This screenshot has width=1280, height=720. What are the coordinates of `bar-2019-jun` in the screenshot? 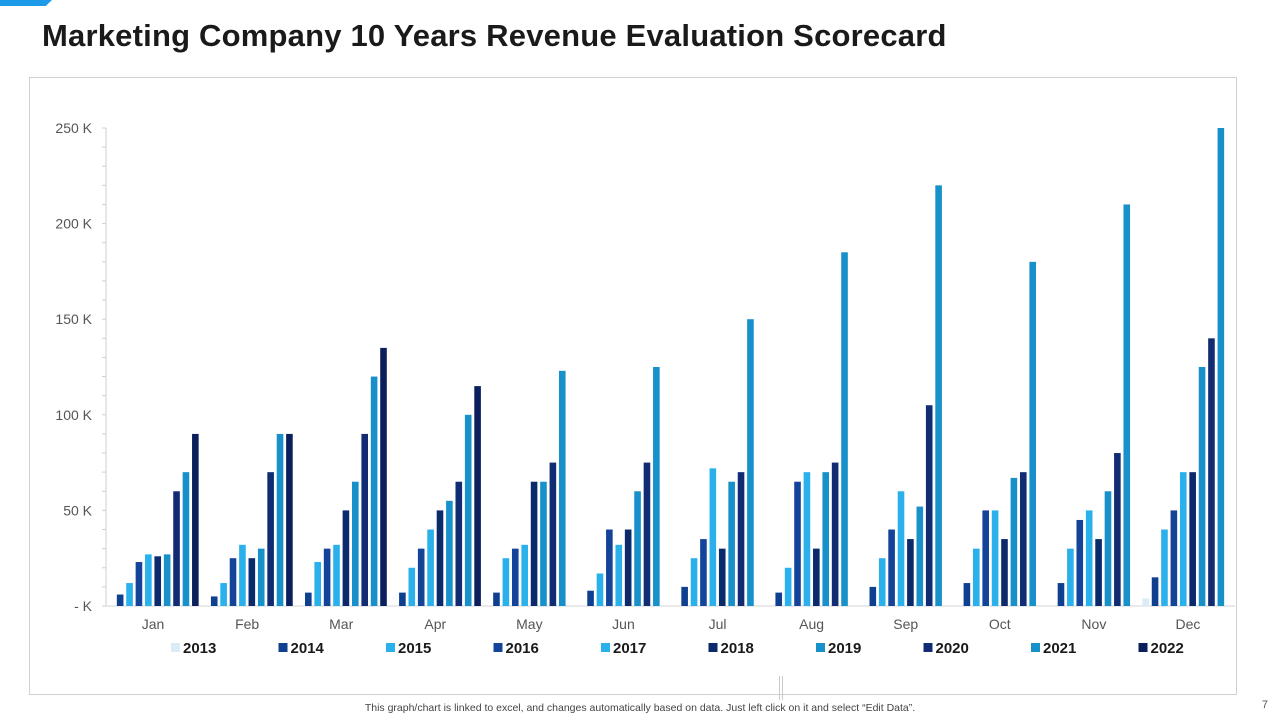 It's located at (637, 548).